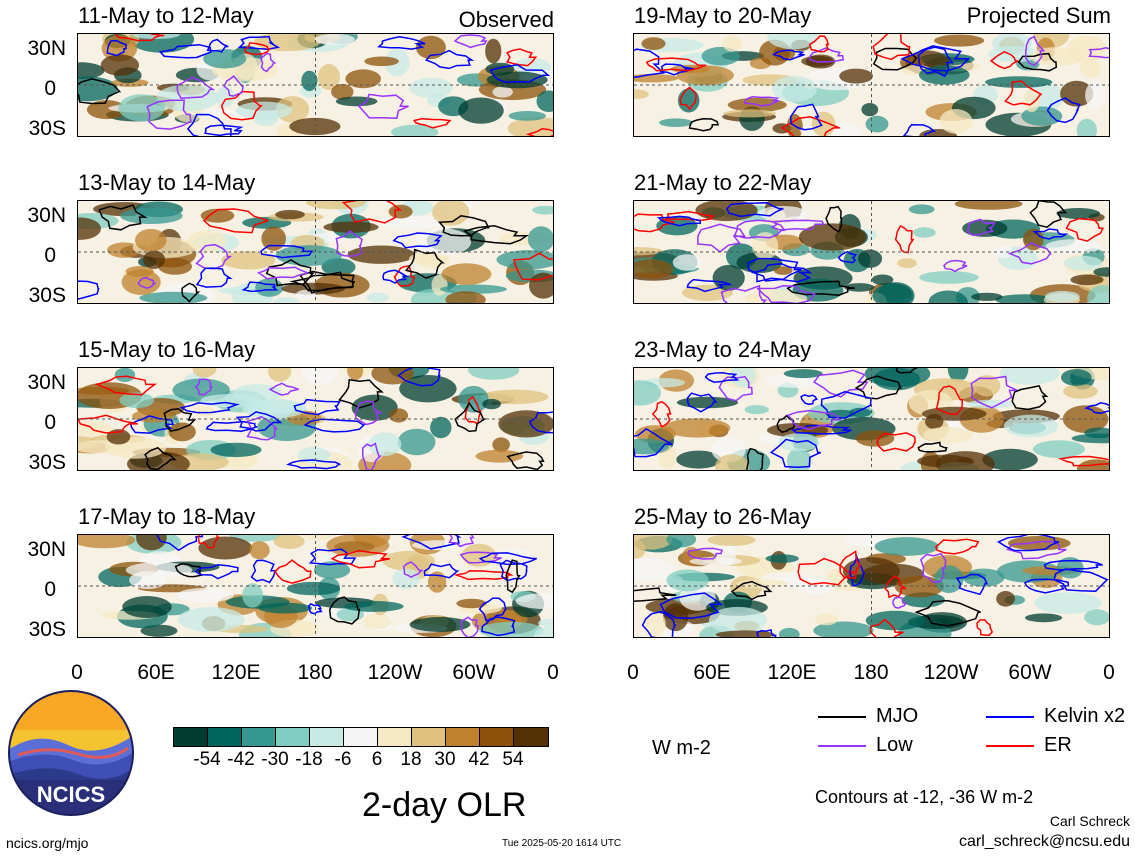 This screenshot has height=856, width=1135. What do you see at coordinates (275, 759) in the screenshot?
I see `colorbar-label: -30` at bounding box center [275, 759].